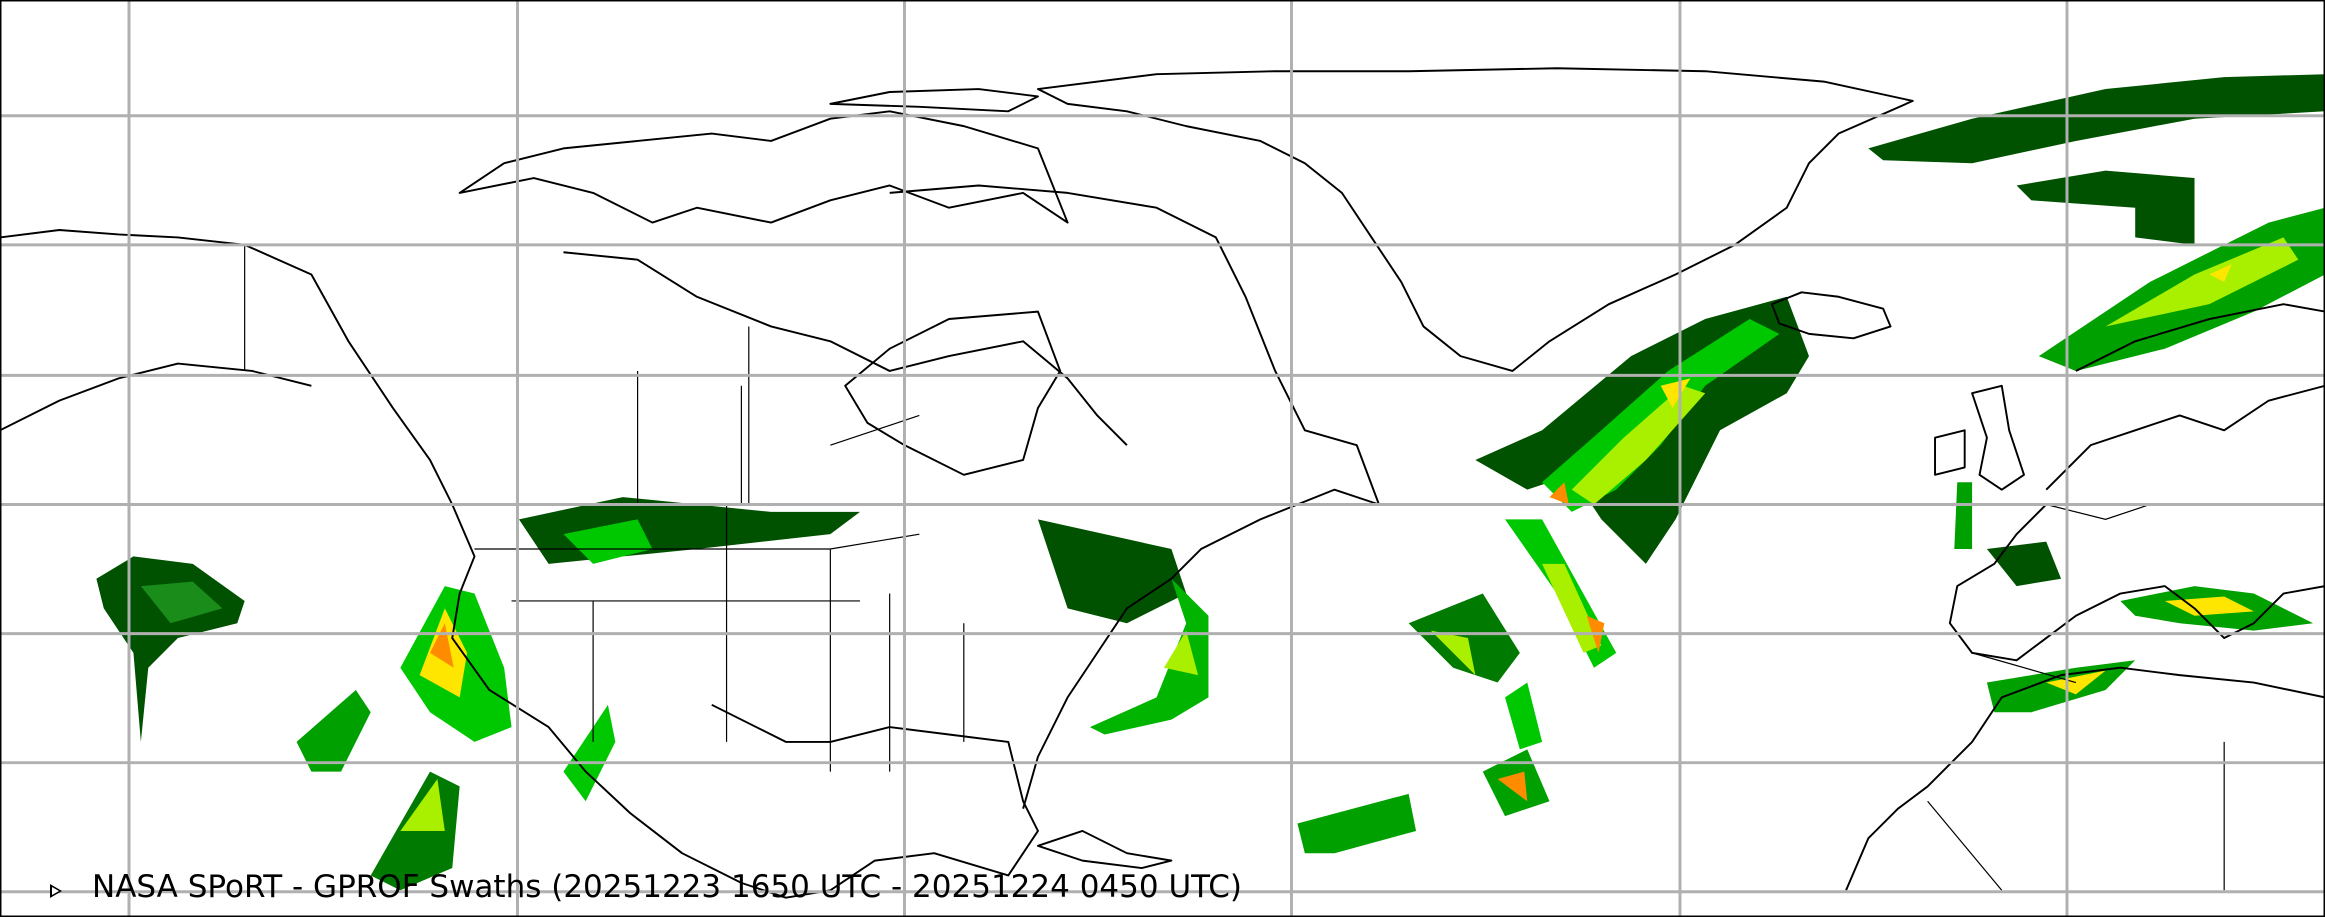  Describe the element at coordinates (56, 891) in the screenshot. I see `play-triangle-icon` at that location.